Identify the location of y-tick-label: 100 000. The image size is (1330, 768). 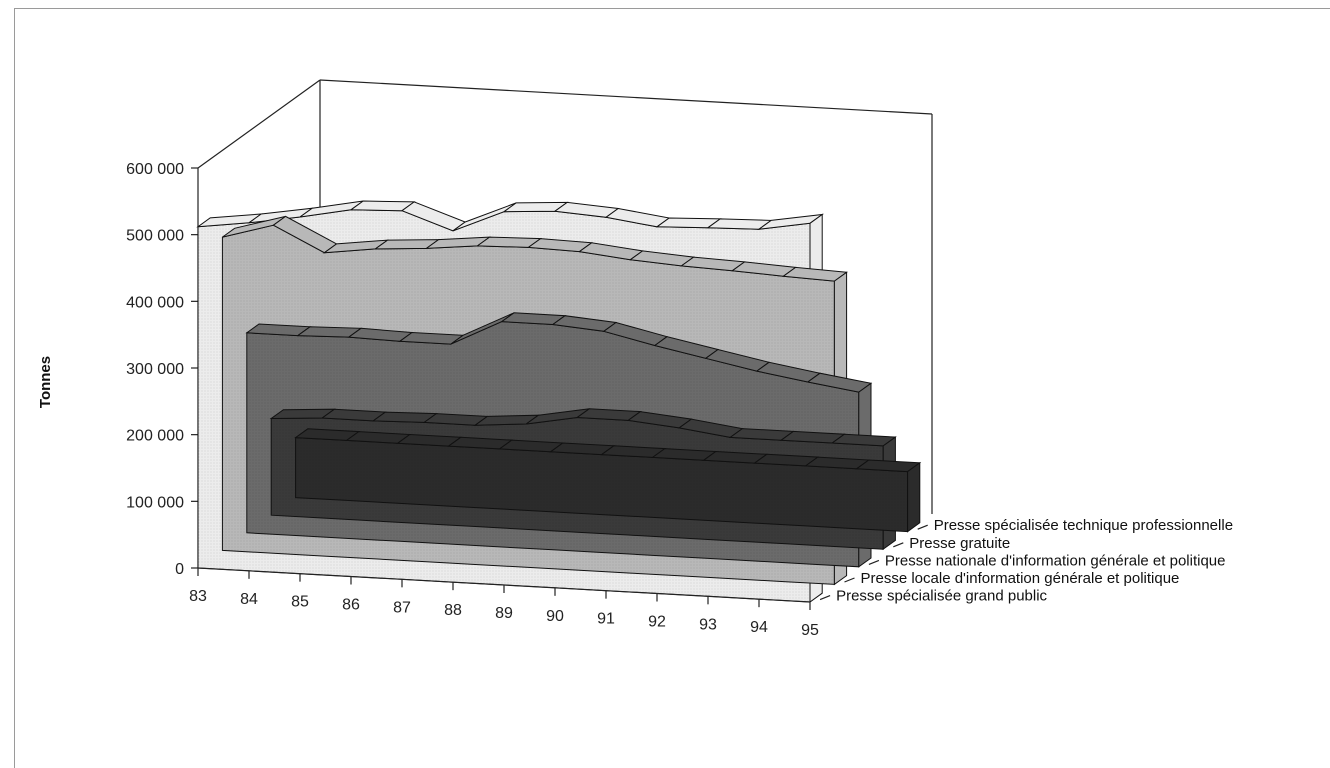
(155, 502).